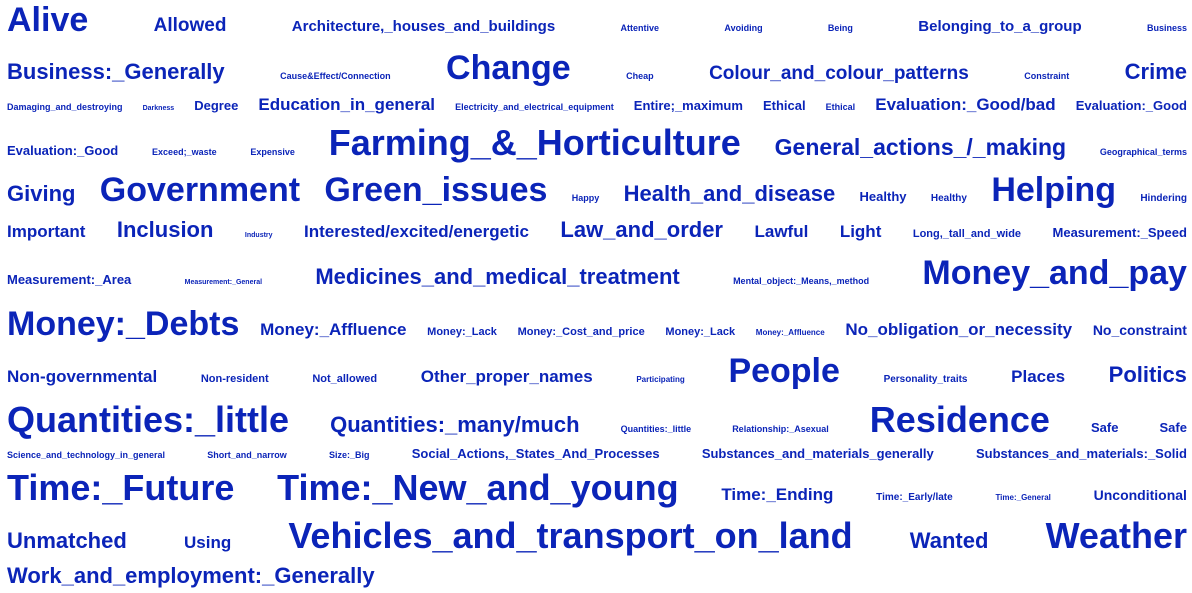 This screenshot has width=1192, height=593. Describe the element at coordinates (967, 234) in the screenshot. I see `cloud-word: Long,_tall_and_wide` at that location.